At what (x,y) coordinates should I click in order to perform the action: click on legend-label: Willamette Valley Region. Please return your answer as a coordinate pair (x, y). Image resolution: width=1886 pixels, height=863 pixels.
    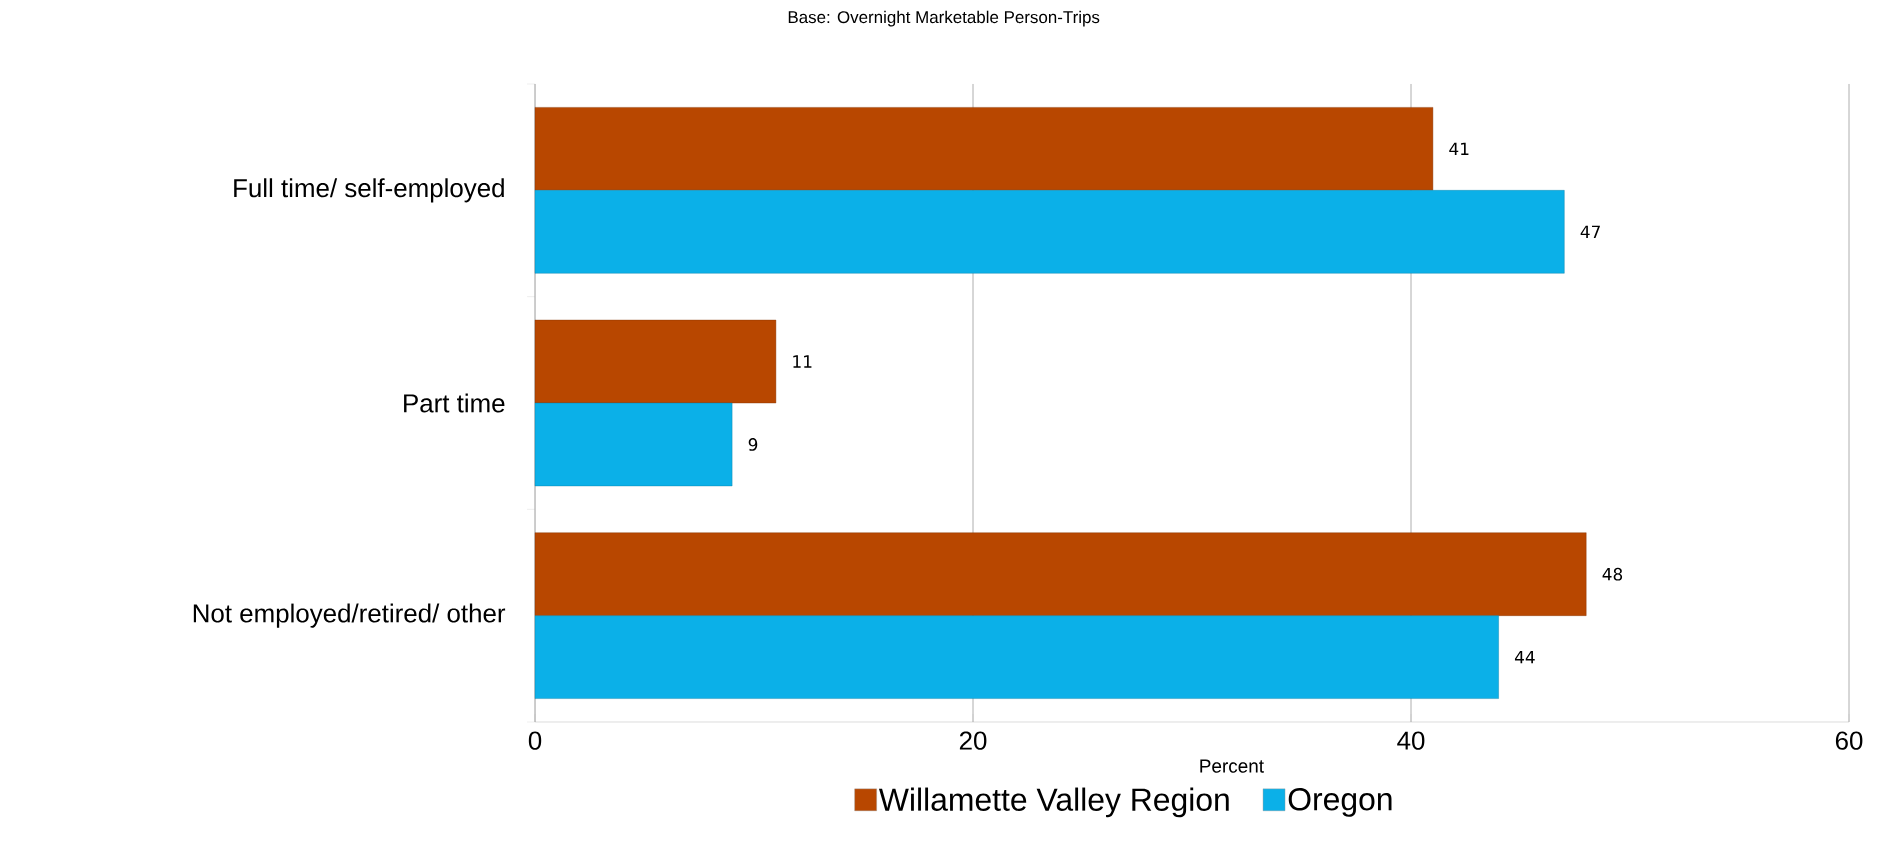
    Looking at the image, I should click on (1053, 802).